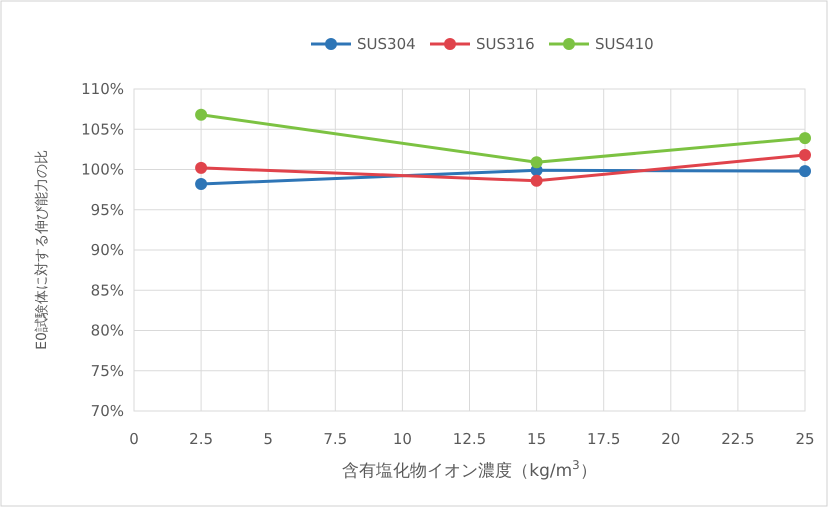 This screenshot has height=507, width=828. What do you see at coordinates (102, 89) in the screenshot?
I see `y-tick-label: 110%` at bounding box center [102, 89].